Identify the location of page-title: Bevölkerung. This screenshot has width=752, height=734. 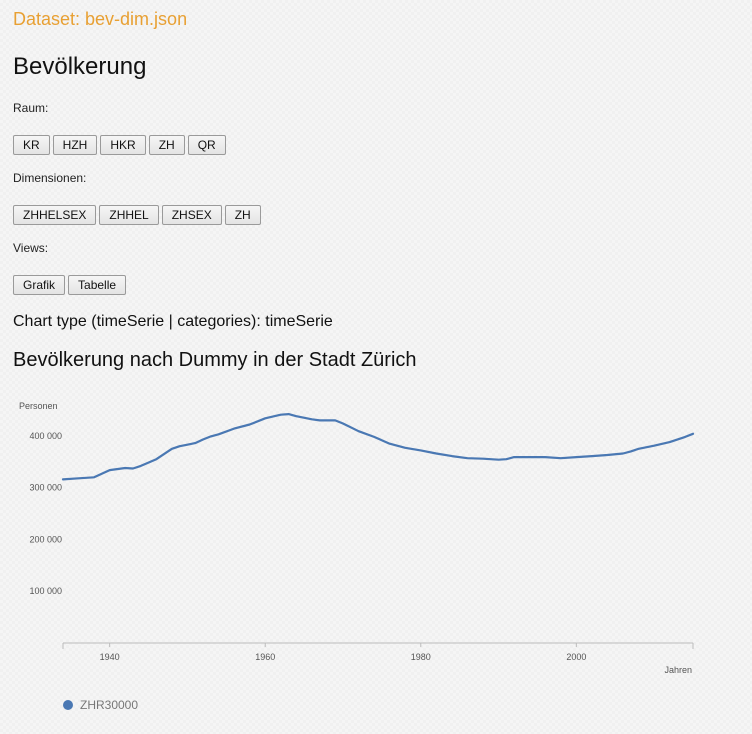
(80, 66).